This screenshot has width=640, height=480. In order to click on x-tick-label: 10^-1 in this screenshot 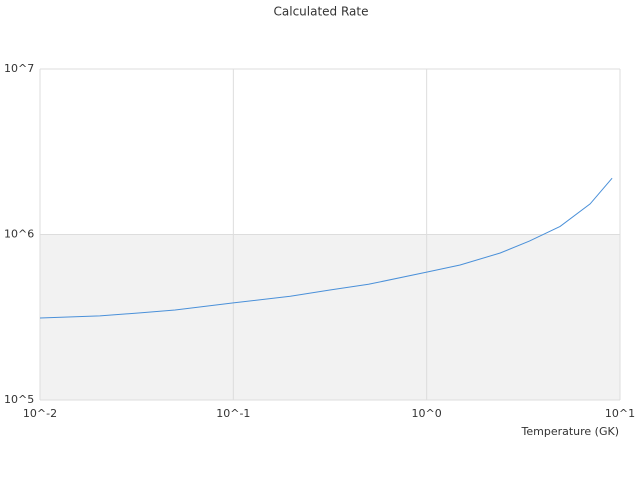, I will do `click(233, 413)`.